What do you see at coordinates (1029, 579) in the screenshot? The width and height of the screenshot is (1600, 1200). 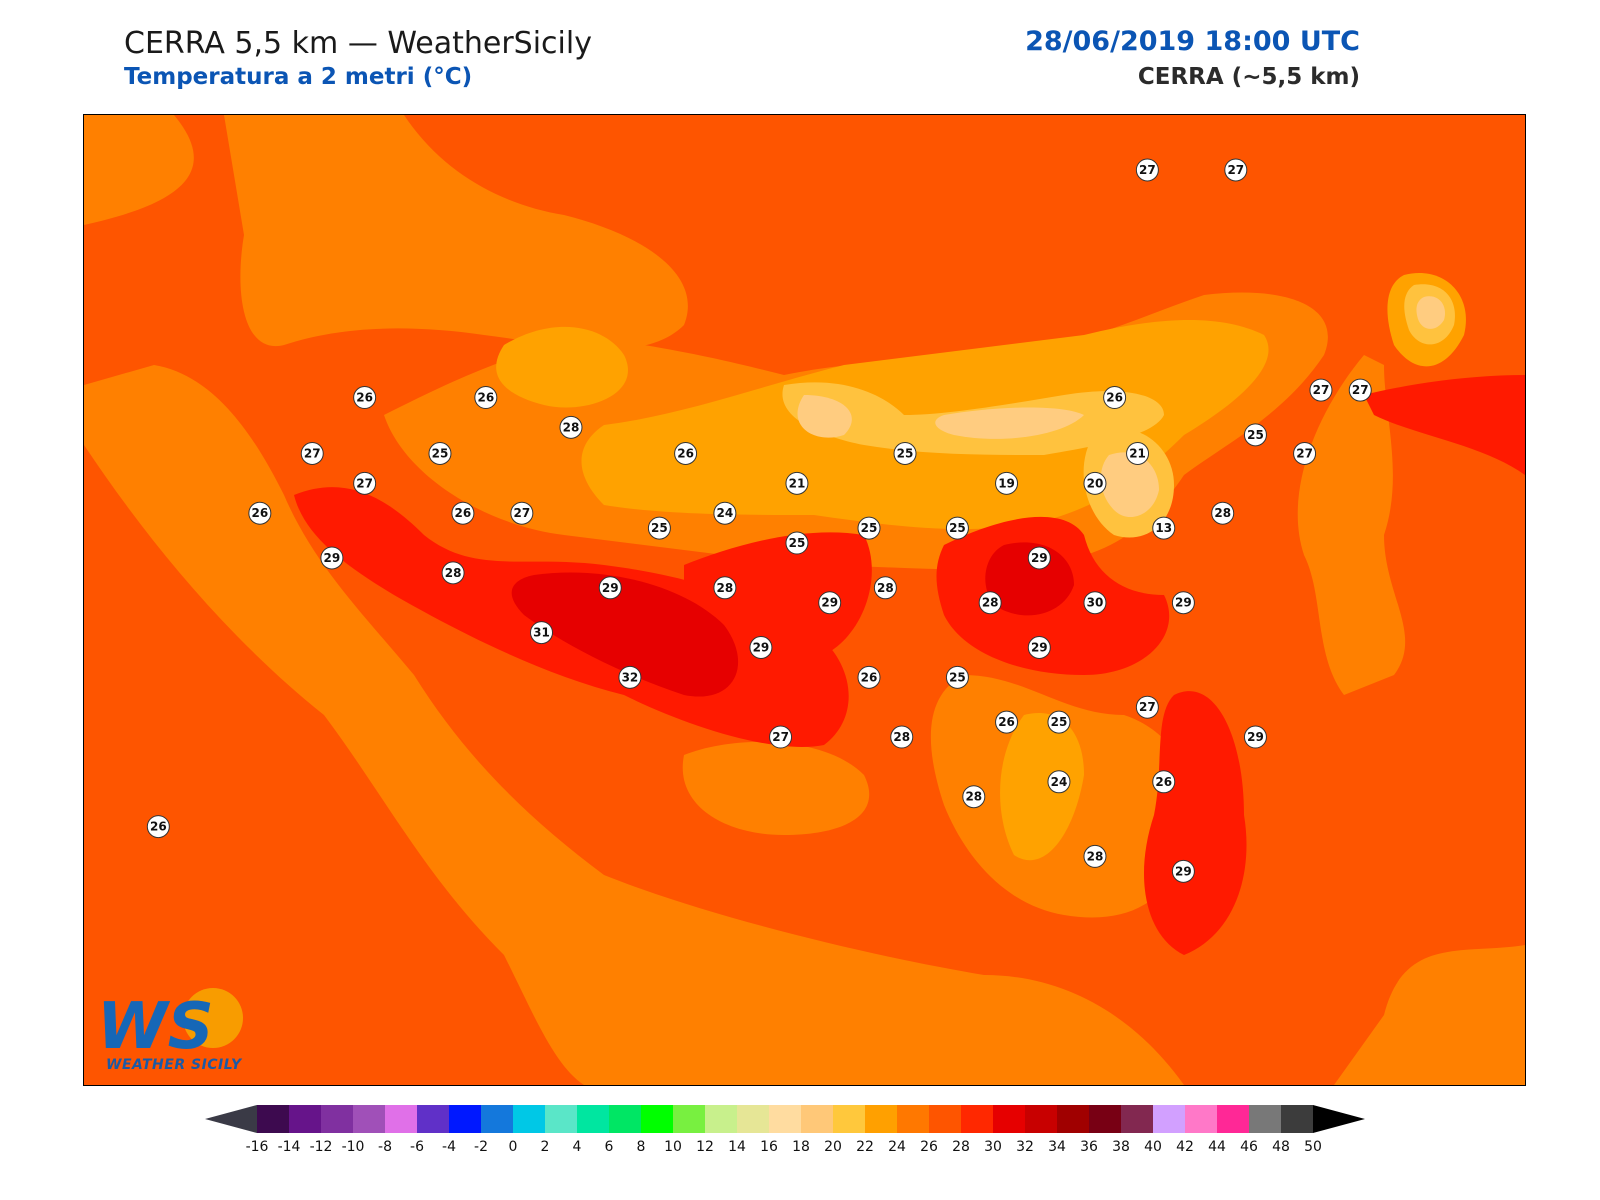 I see `band-32-34-east` at bounding box center [1029, 579].